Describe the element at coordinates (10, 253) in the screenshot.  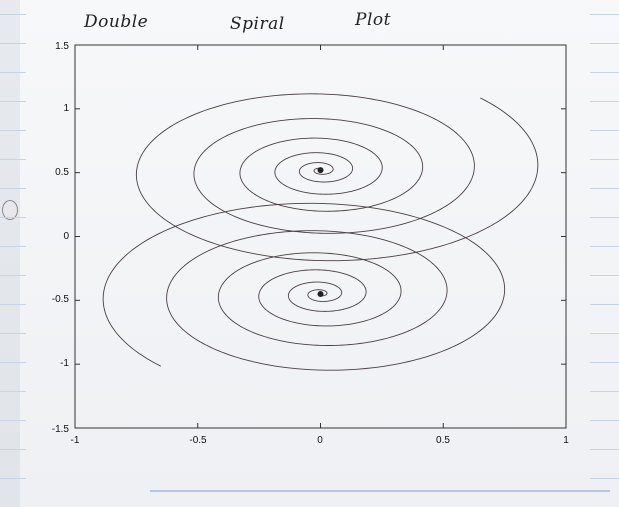
I see `notebook-binding-edge` at that location.